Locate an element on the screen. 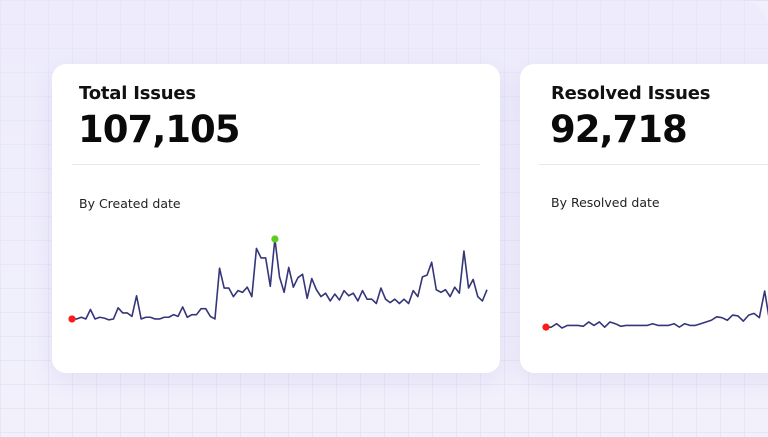 The image size is (768, 437). card-subtitle: By Created date is located at coordinates (130, 203).